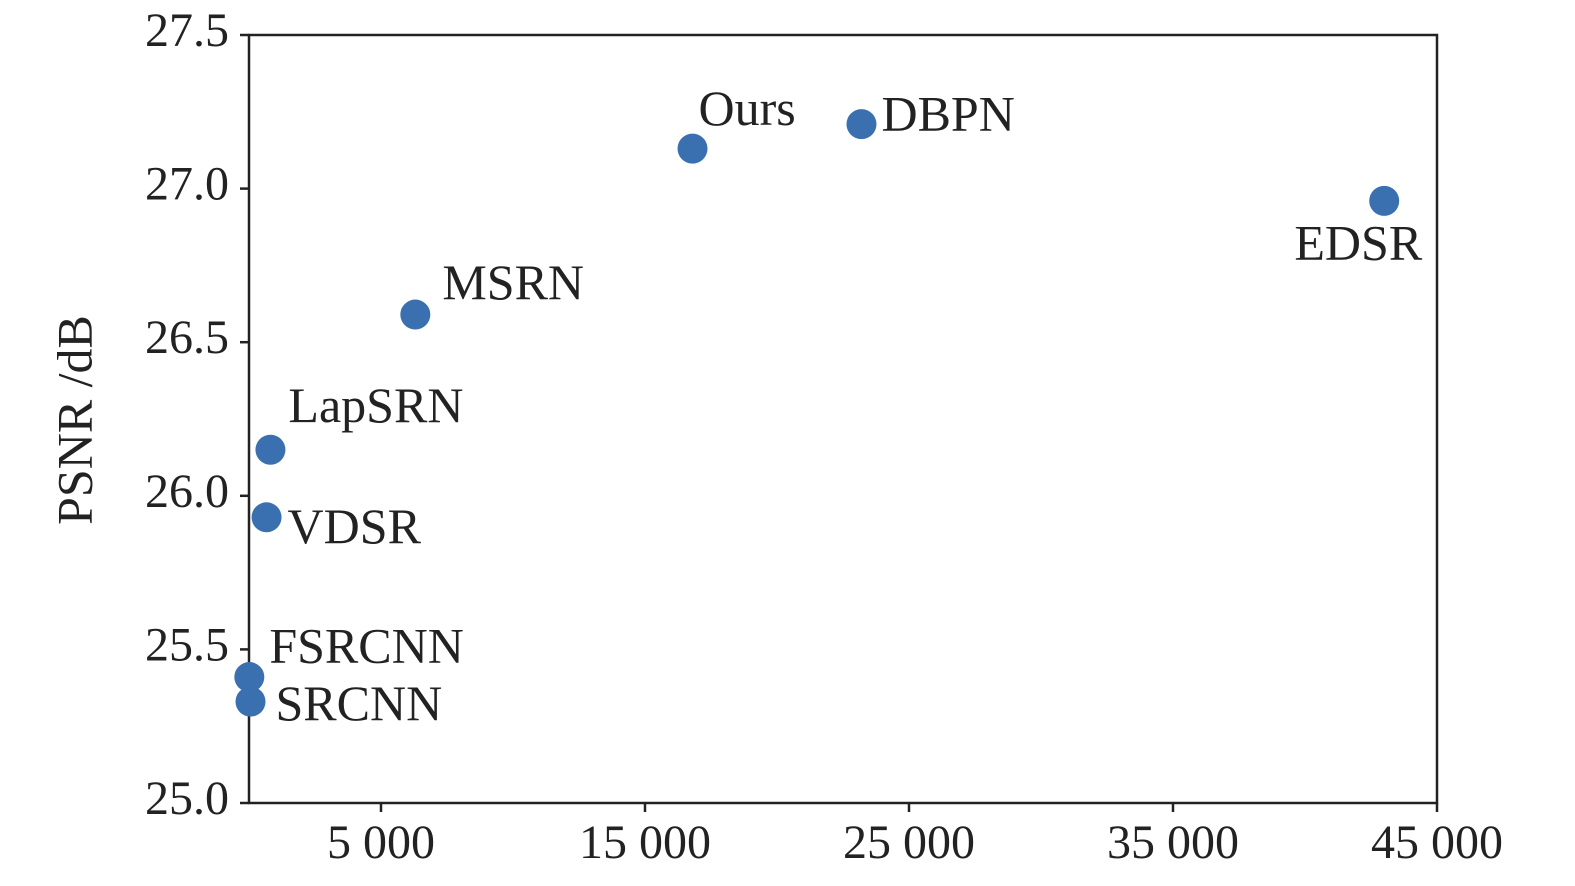  I want to click on x-tick-label: 15 000, so click(645, 842).